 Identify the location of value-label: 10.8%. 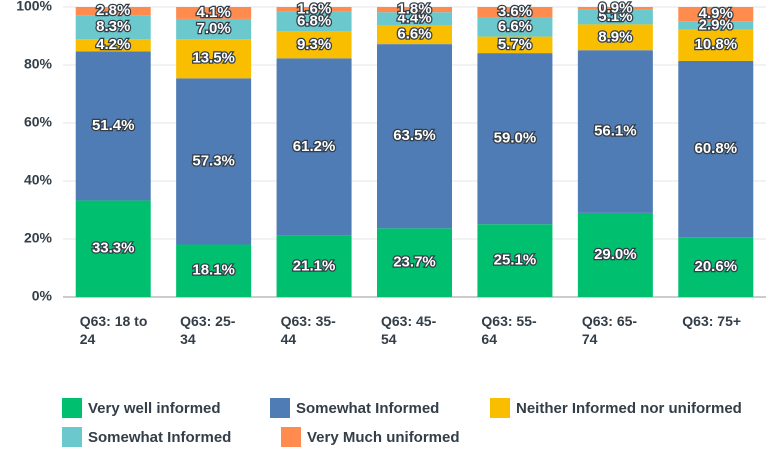
(716, 44).